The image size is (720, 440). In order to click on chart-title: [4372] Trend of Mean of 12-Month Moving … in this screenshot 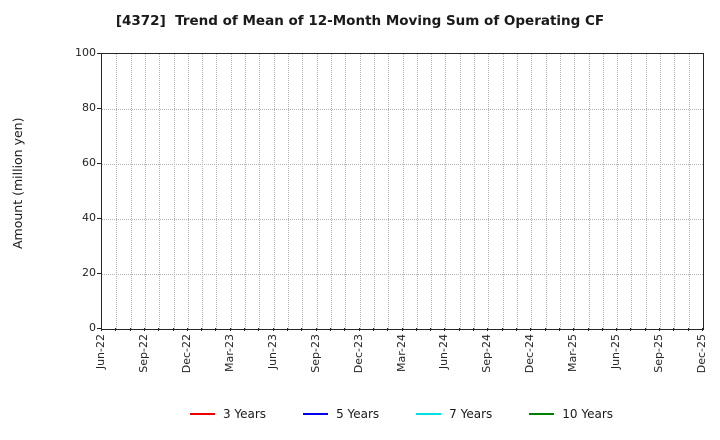, I will do `click(360, 21)`.